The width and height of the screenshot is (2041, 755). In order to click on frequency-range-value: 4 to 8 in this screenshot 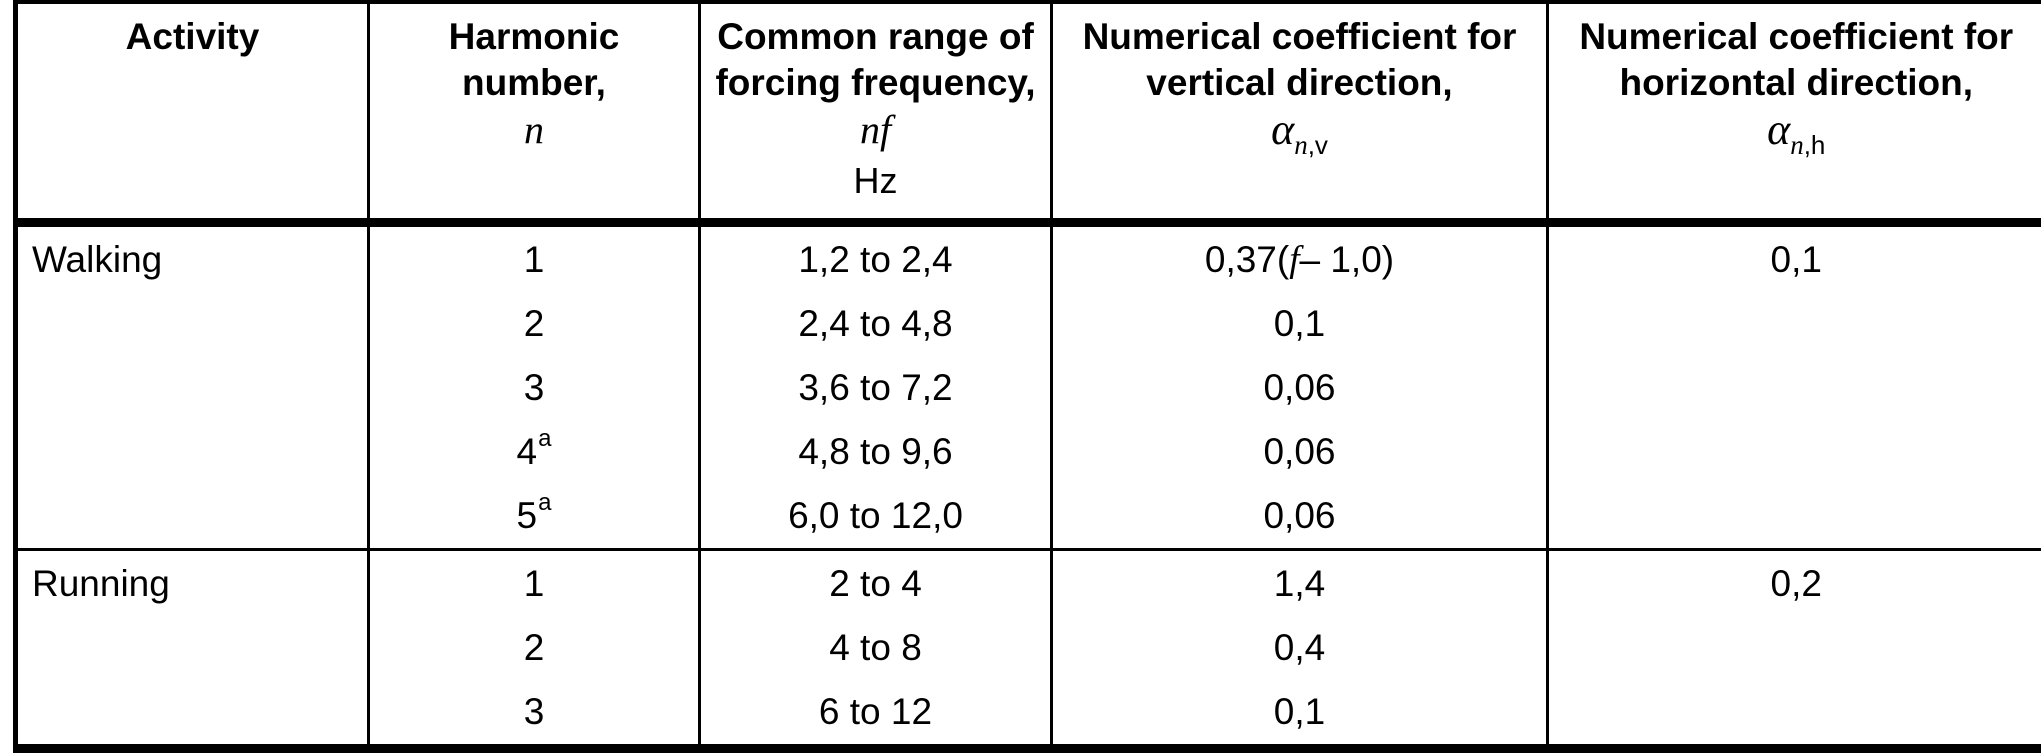, I will do `click(875, 647)`.